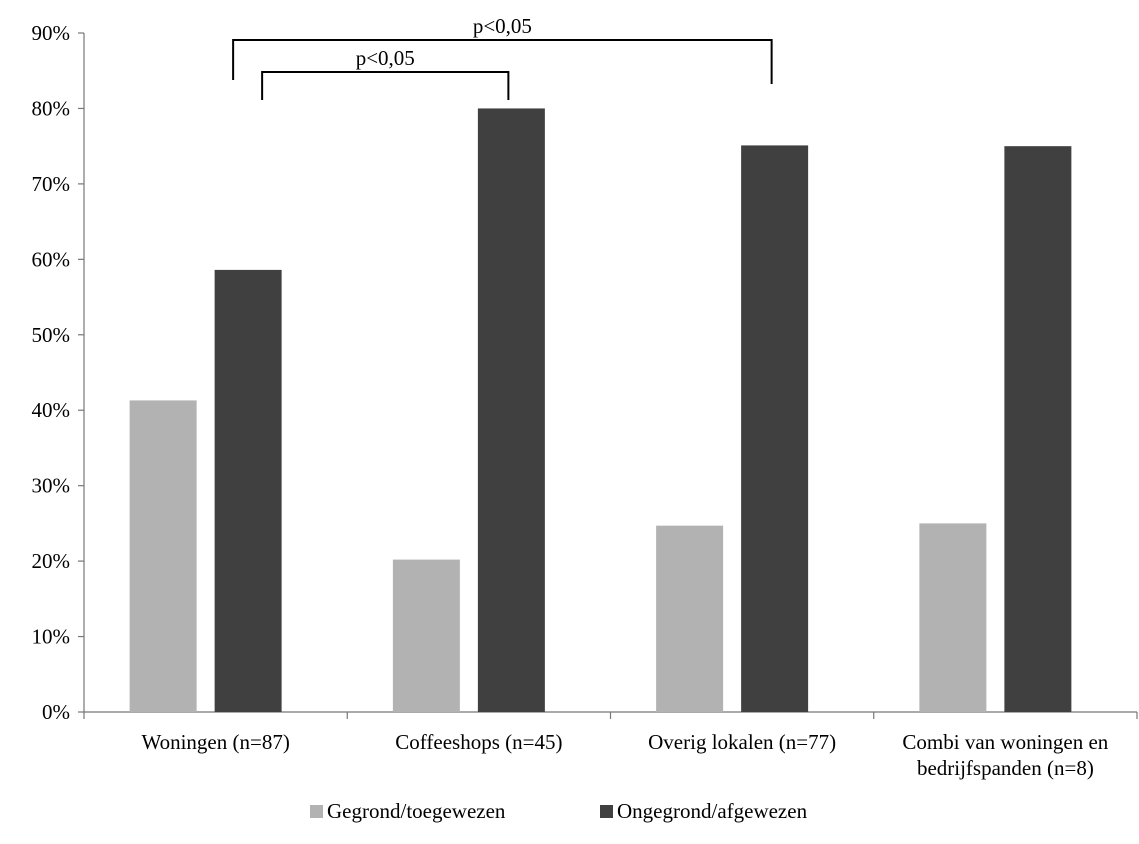 The image size is (1139, 844). What do you see at coordinates (51, 637) in the screenshot?
I see `y-tick-label: 10%` at bounding box center [51, 637].